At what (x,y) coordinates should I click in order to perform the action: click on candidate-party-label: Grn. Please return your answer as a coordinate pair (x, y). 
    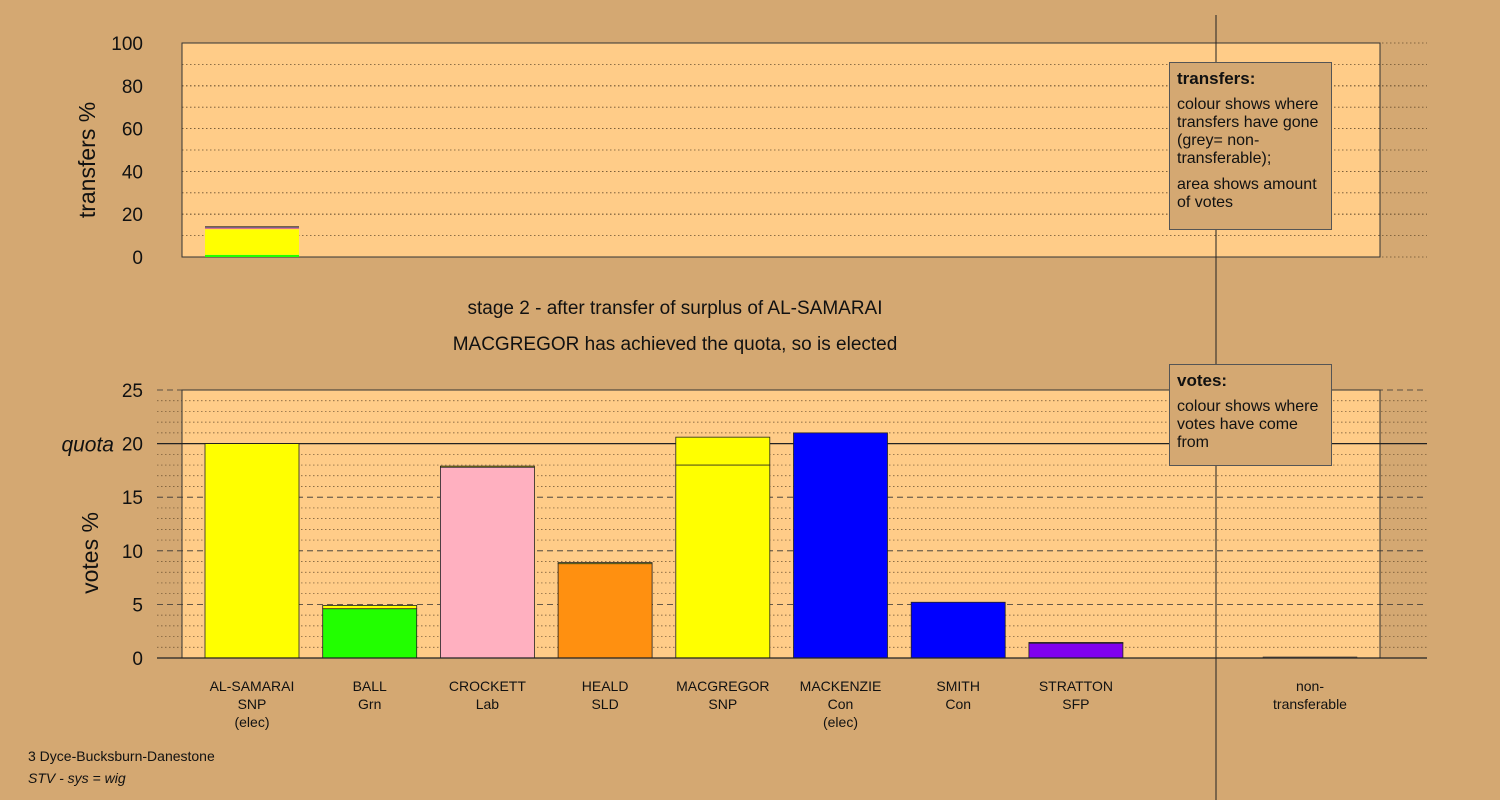
    Looking at the image, I should click on (369, 704).